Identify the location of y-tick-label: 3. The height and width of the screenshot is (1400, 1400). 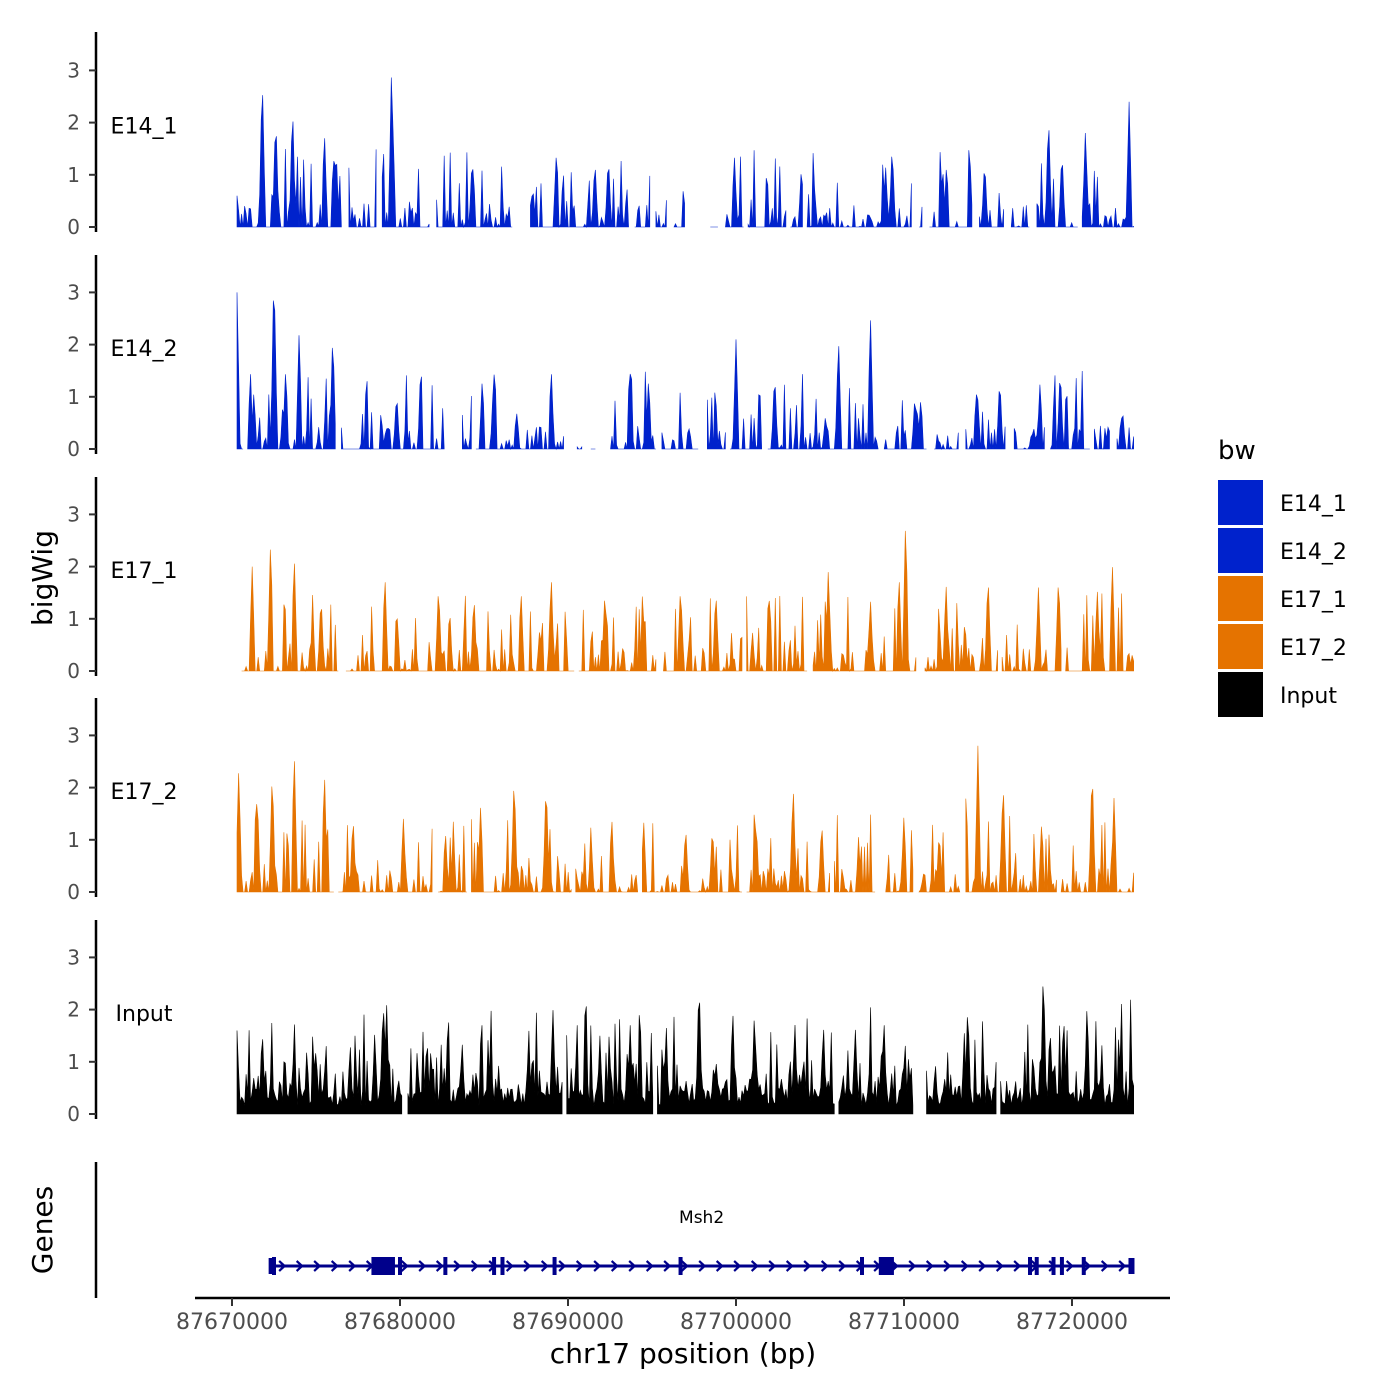
(73, 70).